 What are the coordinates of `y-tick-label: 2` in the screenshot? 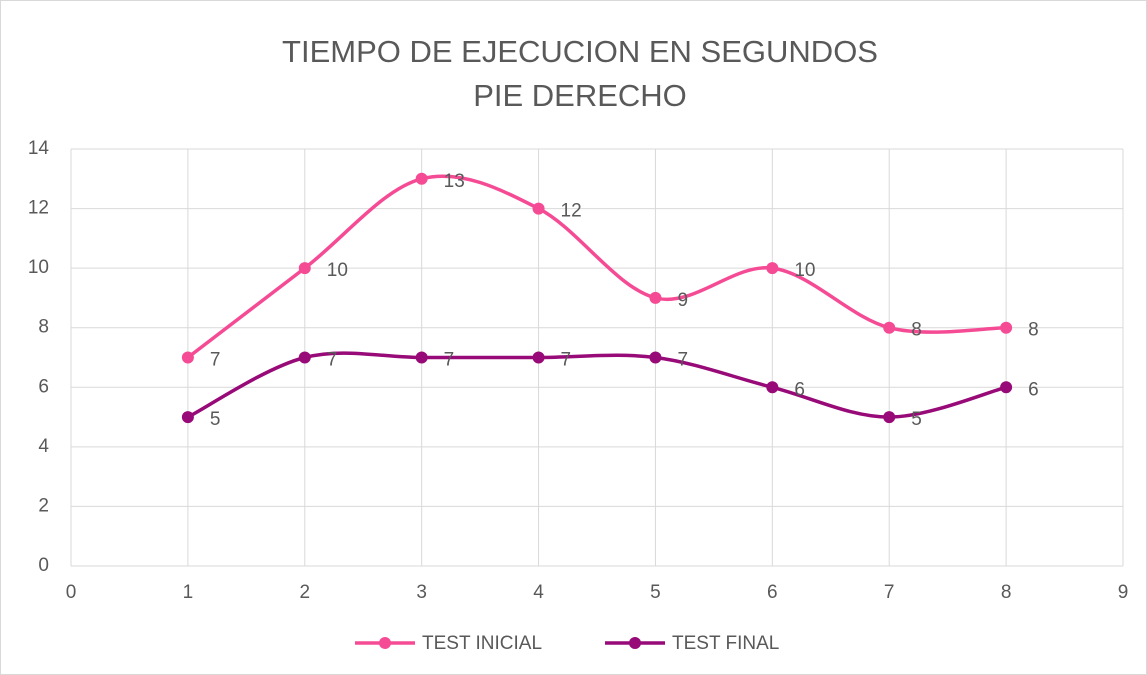 It's located at (43, 505).